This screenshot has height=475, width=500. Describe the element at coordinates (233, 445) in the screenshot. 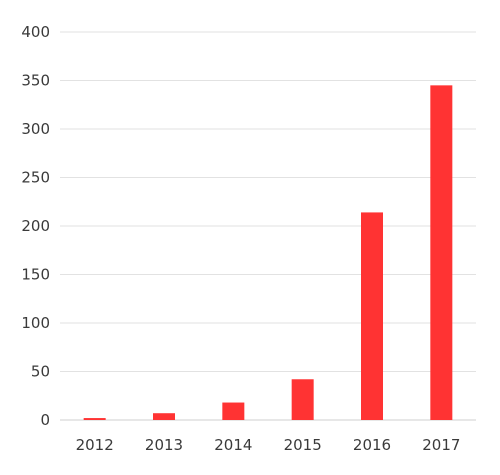

I see `x-tick-label: 2014` at that location.